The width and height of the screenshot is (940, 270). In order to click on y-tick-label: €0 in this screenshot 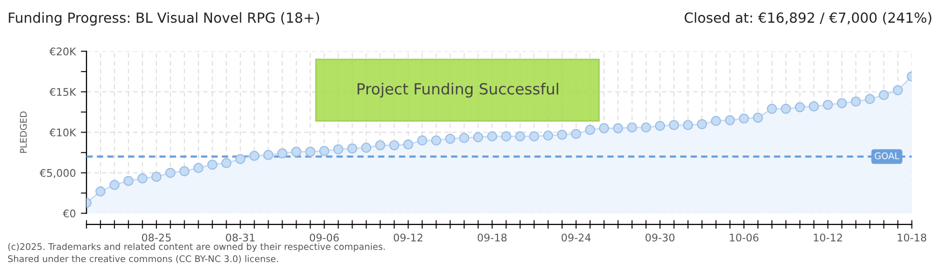, I will do `click(69, 214)`.